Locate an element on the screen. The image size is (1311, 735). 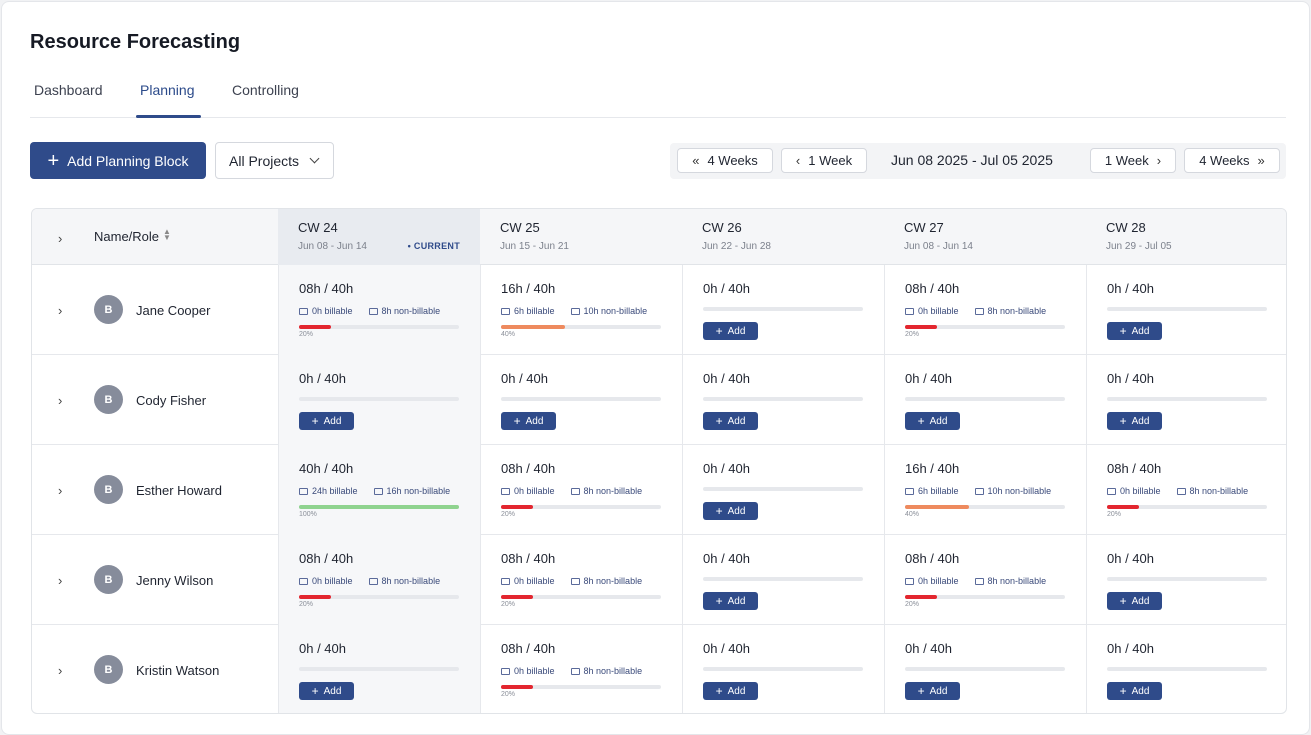
week-dates: Jun 29 - Jul 05 is located at coordinates (1139, 246).